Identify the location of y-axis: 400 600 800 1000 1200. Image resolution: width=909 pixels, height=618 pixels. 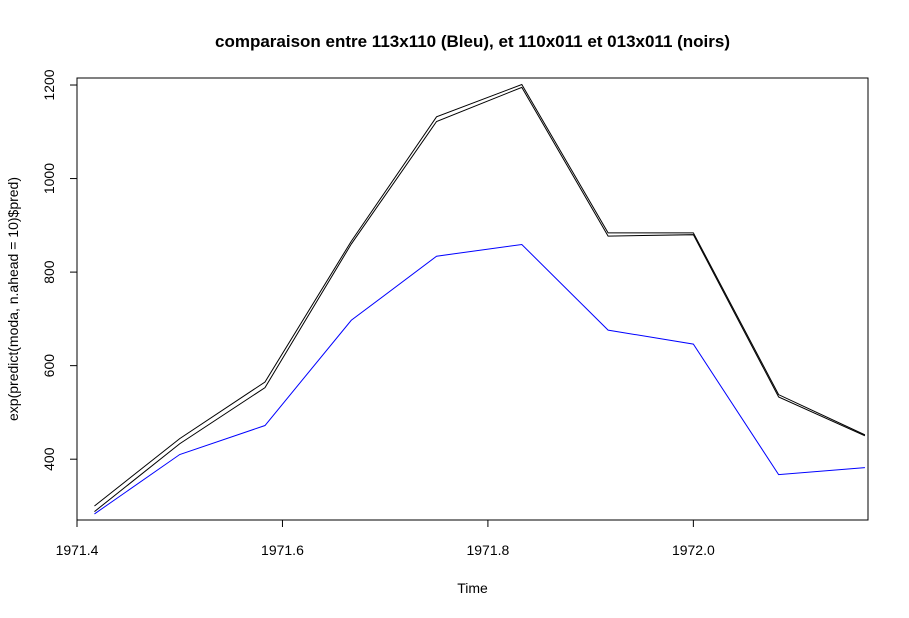
(59, 270).